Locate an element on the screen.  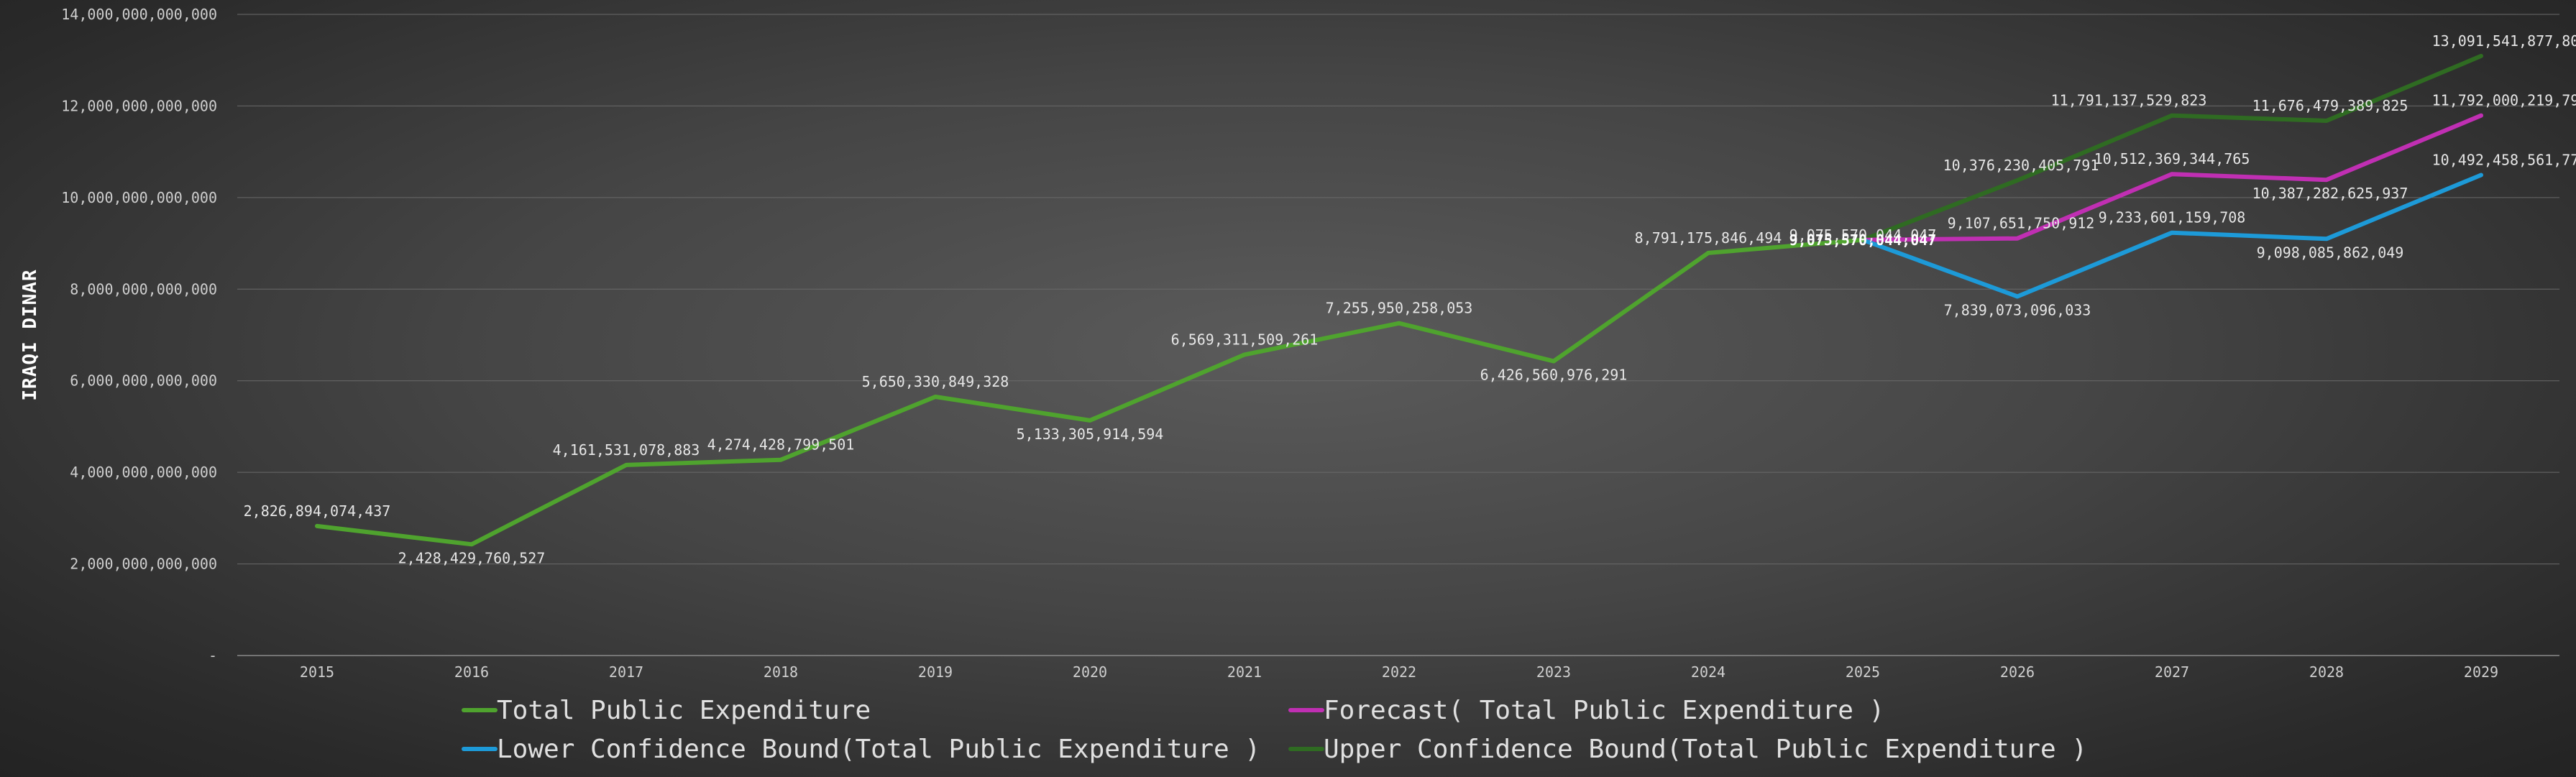
legend-item-forecast-total-public-expenditure: Forecast( Total Public Expenditure ) is located at coordinates (1586, 711).